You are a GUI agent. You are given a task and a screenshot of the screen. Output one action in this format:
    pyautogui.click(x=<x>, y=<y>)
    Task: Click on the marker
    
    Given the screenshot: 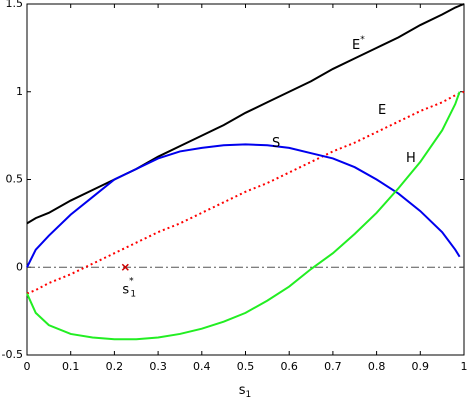 What is the action you would take?
    pyautogui.click(x=125, y=267)
    